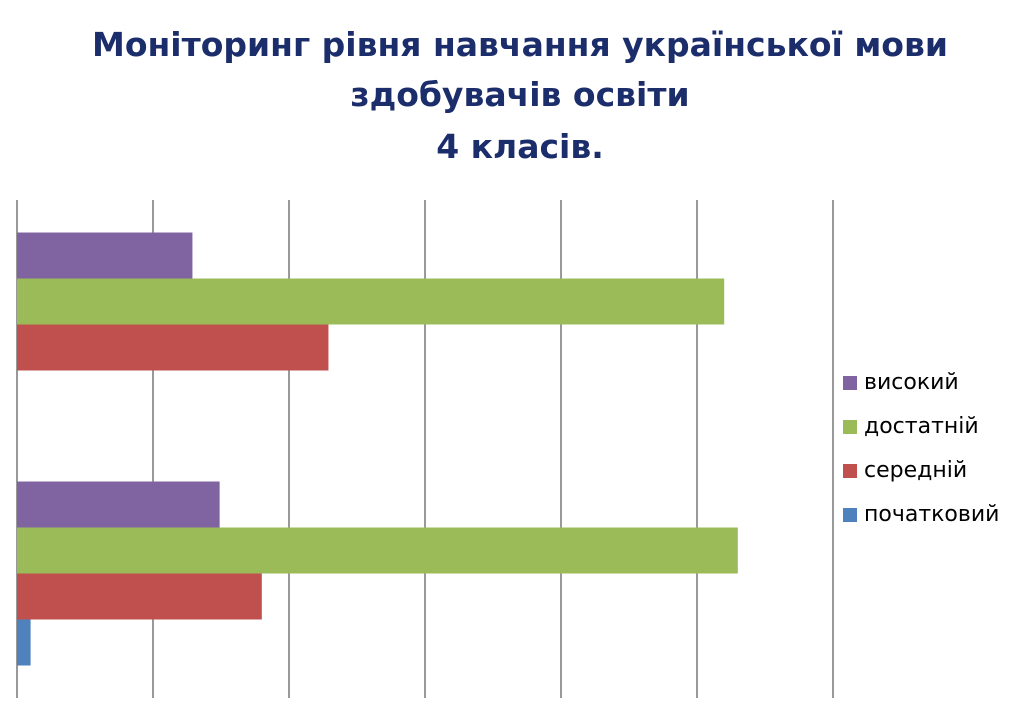 This screenshot has width=1024, height=716. Describe the element at coordinates (520, 146) in the screenshot. I see `chart-title: 4 класів.` at that location.